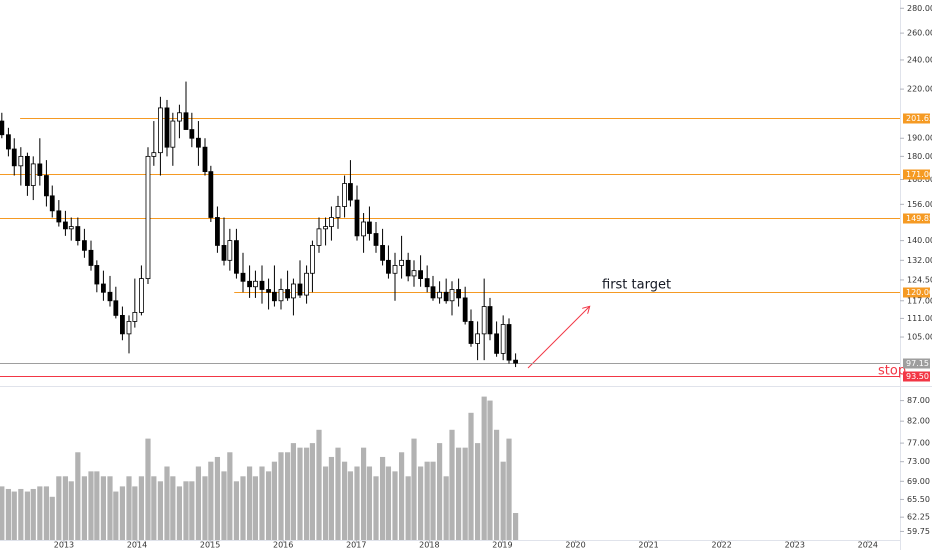 The height and width of the screenshot is (550, 932). I want to click on annotation: first target, so click(636, 285).